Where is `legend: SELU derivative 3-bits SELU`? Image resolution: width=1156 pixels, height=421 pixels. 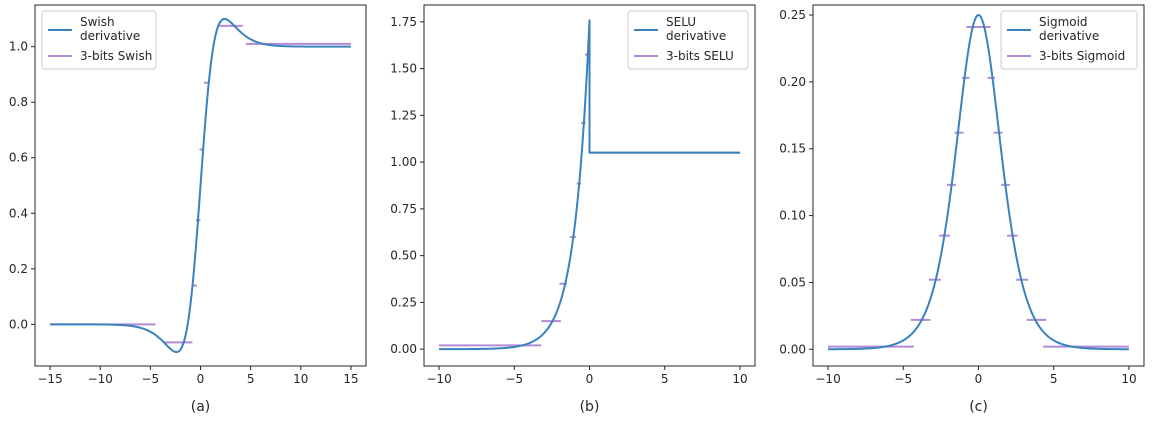
legend: SELU derivative 3-bits SELU is located at coordinates (688, 40).